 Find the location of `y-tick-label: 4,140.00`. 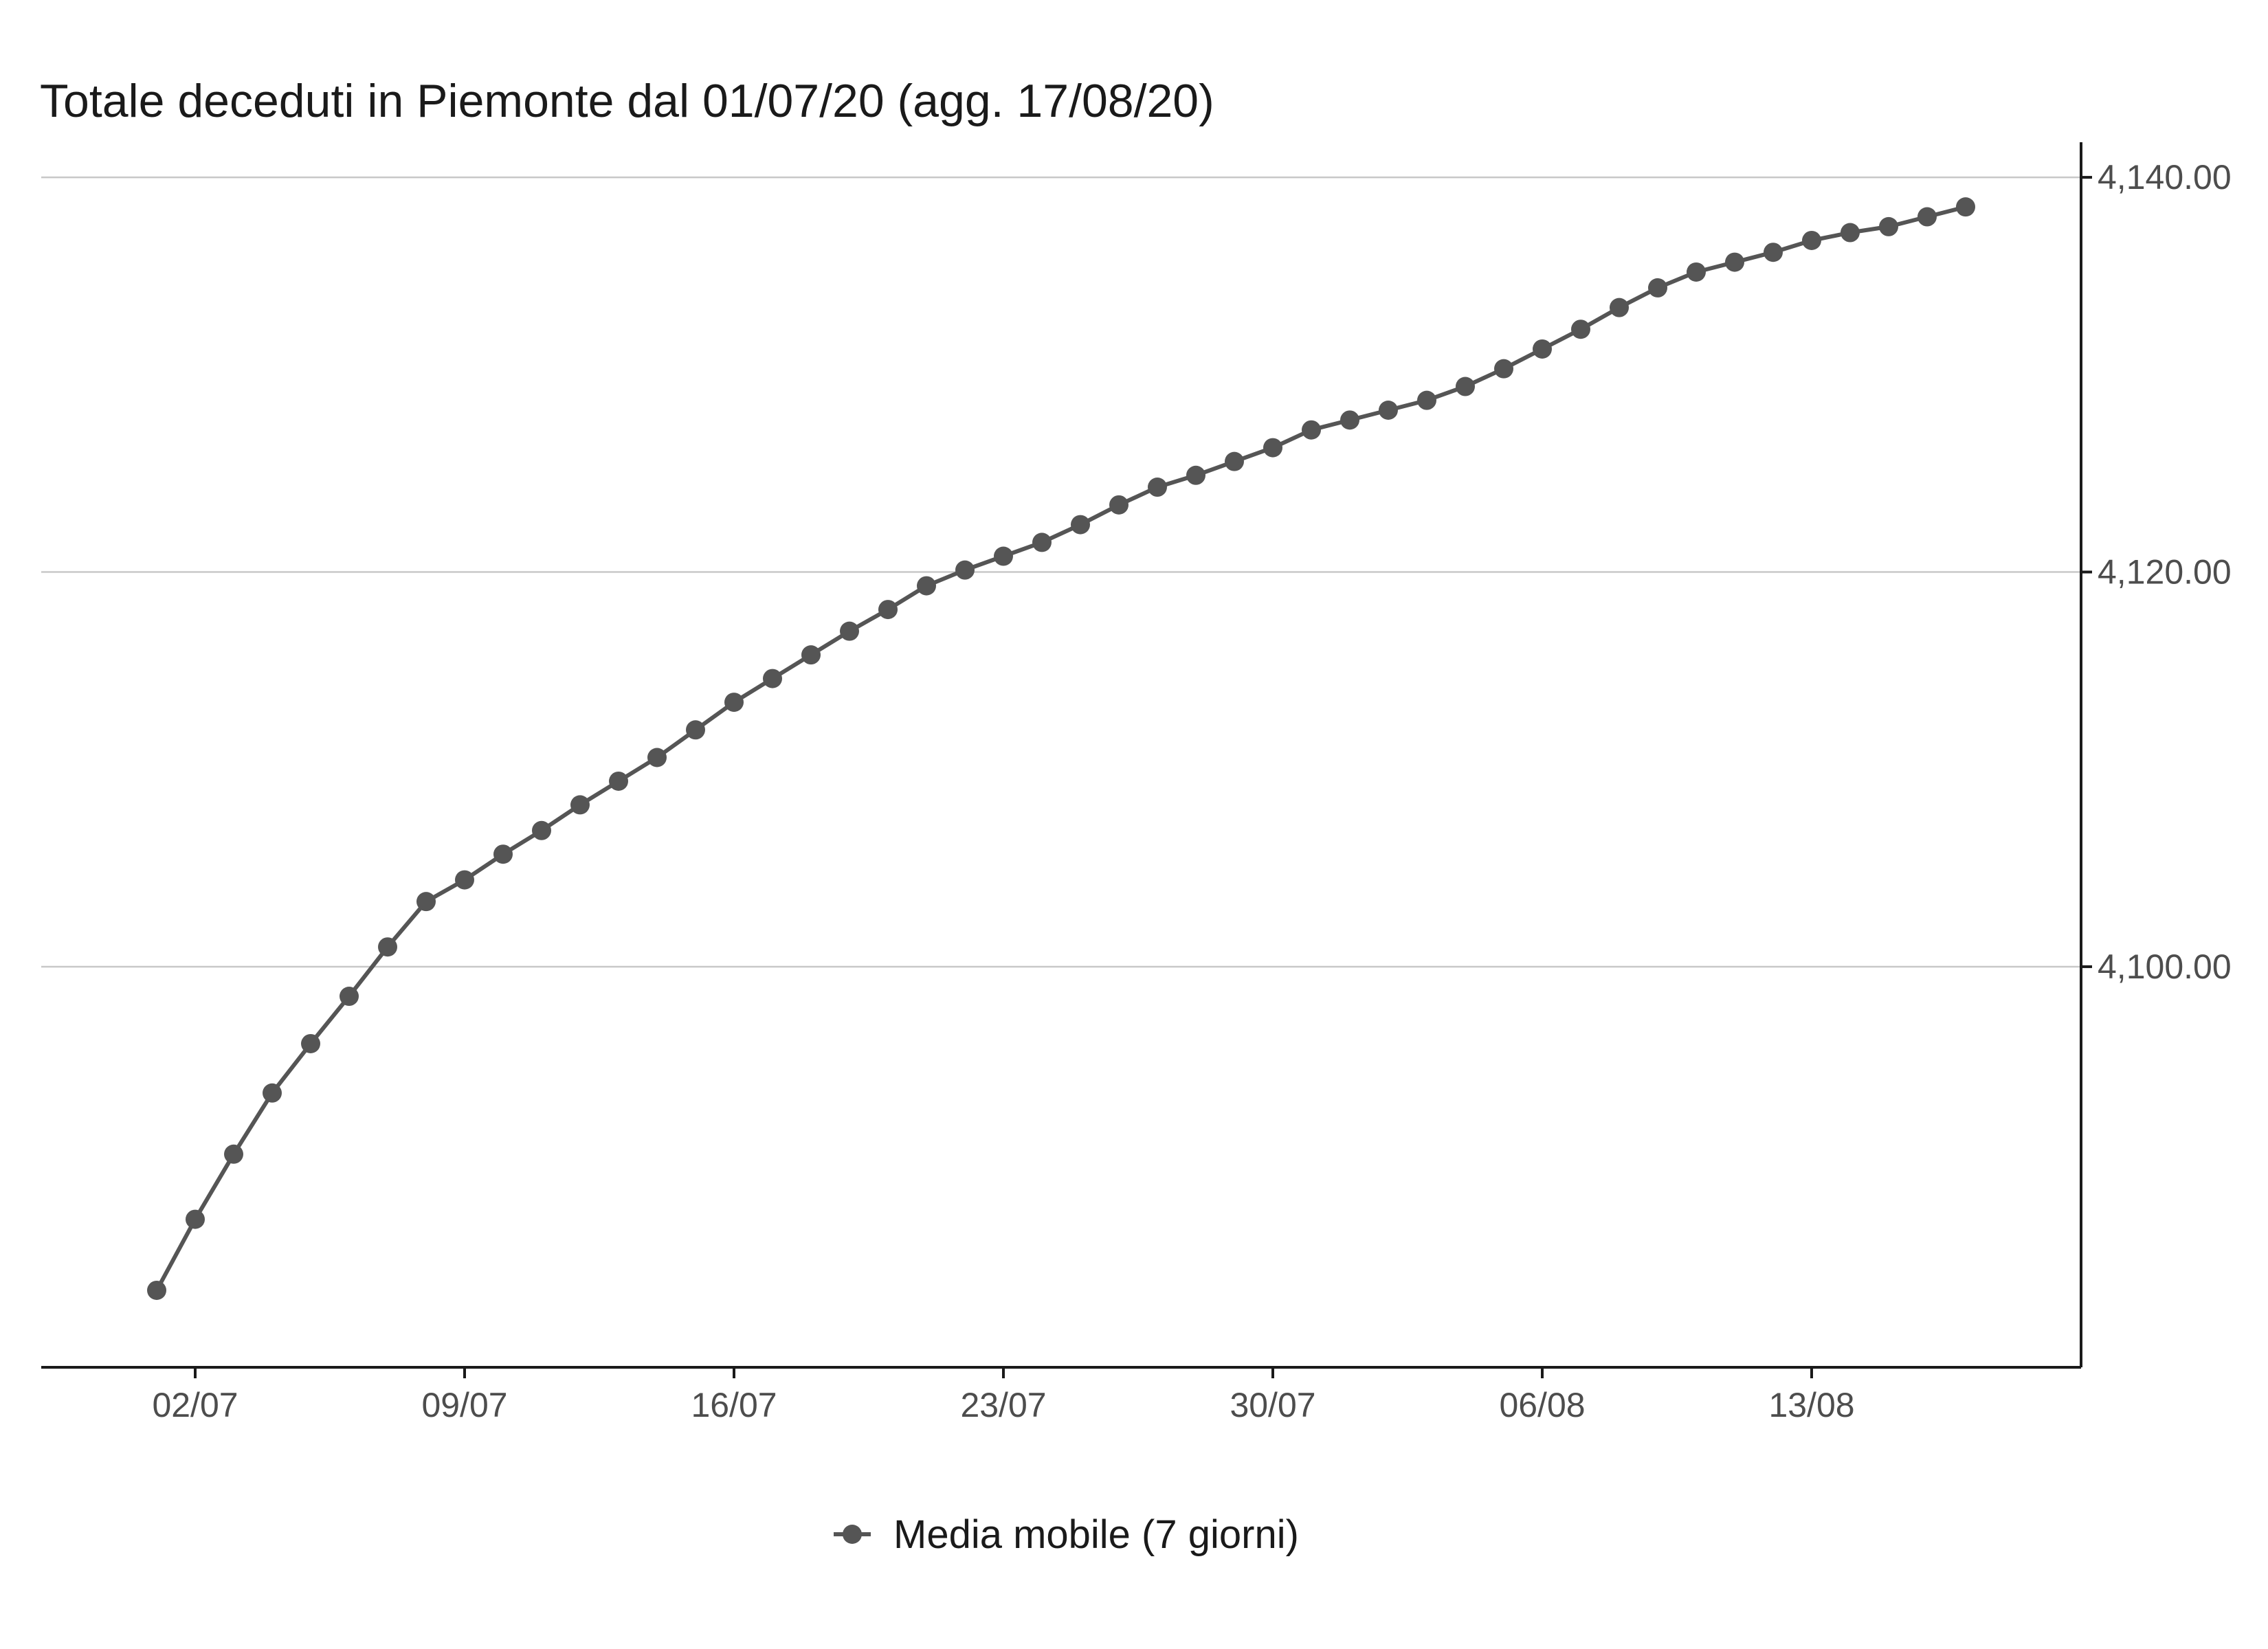

y-tick-label: 4,140.00 is located at coordinates (2165, 177).